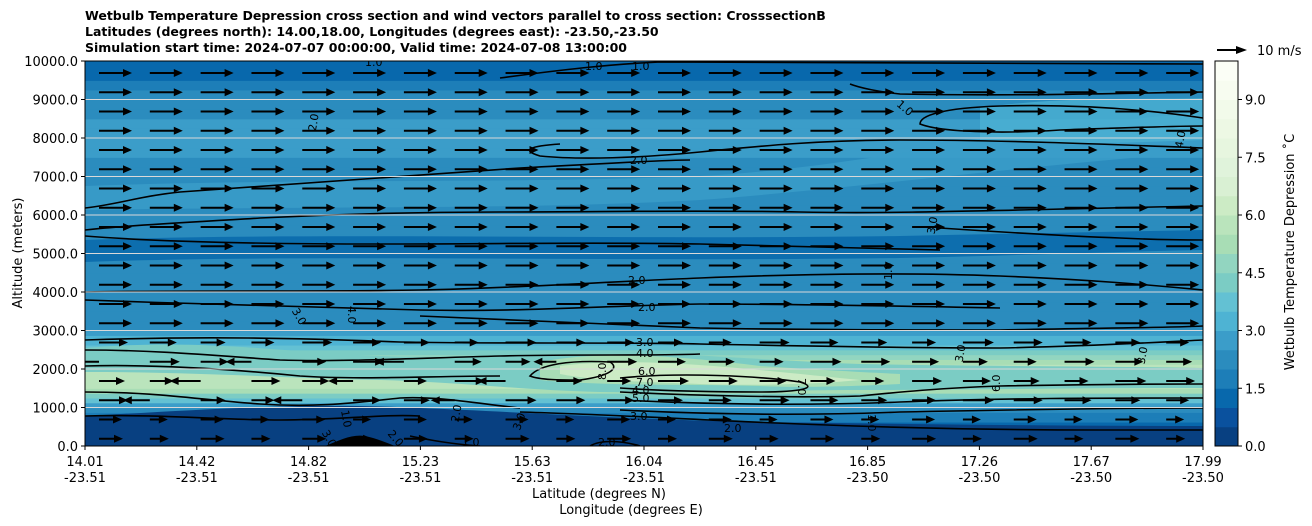  I want to click on contour-label: 2.0, so click(457, 413).